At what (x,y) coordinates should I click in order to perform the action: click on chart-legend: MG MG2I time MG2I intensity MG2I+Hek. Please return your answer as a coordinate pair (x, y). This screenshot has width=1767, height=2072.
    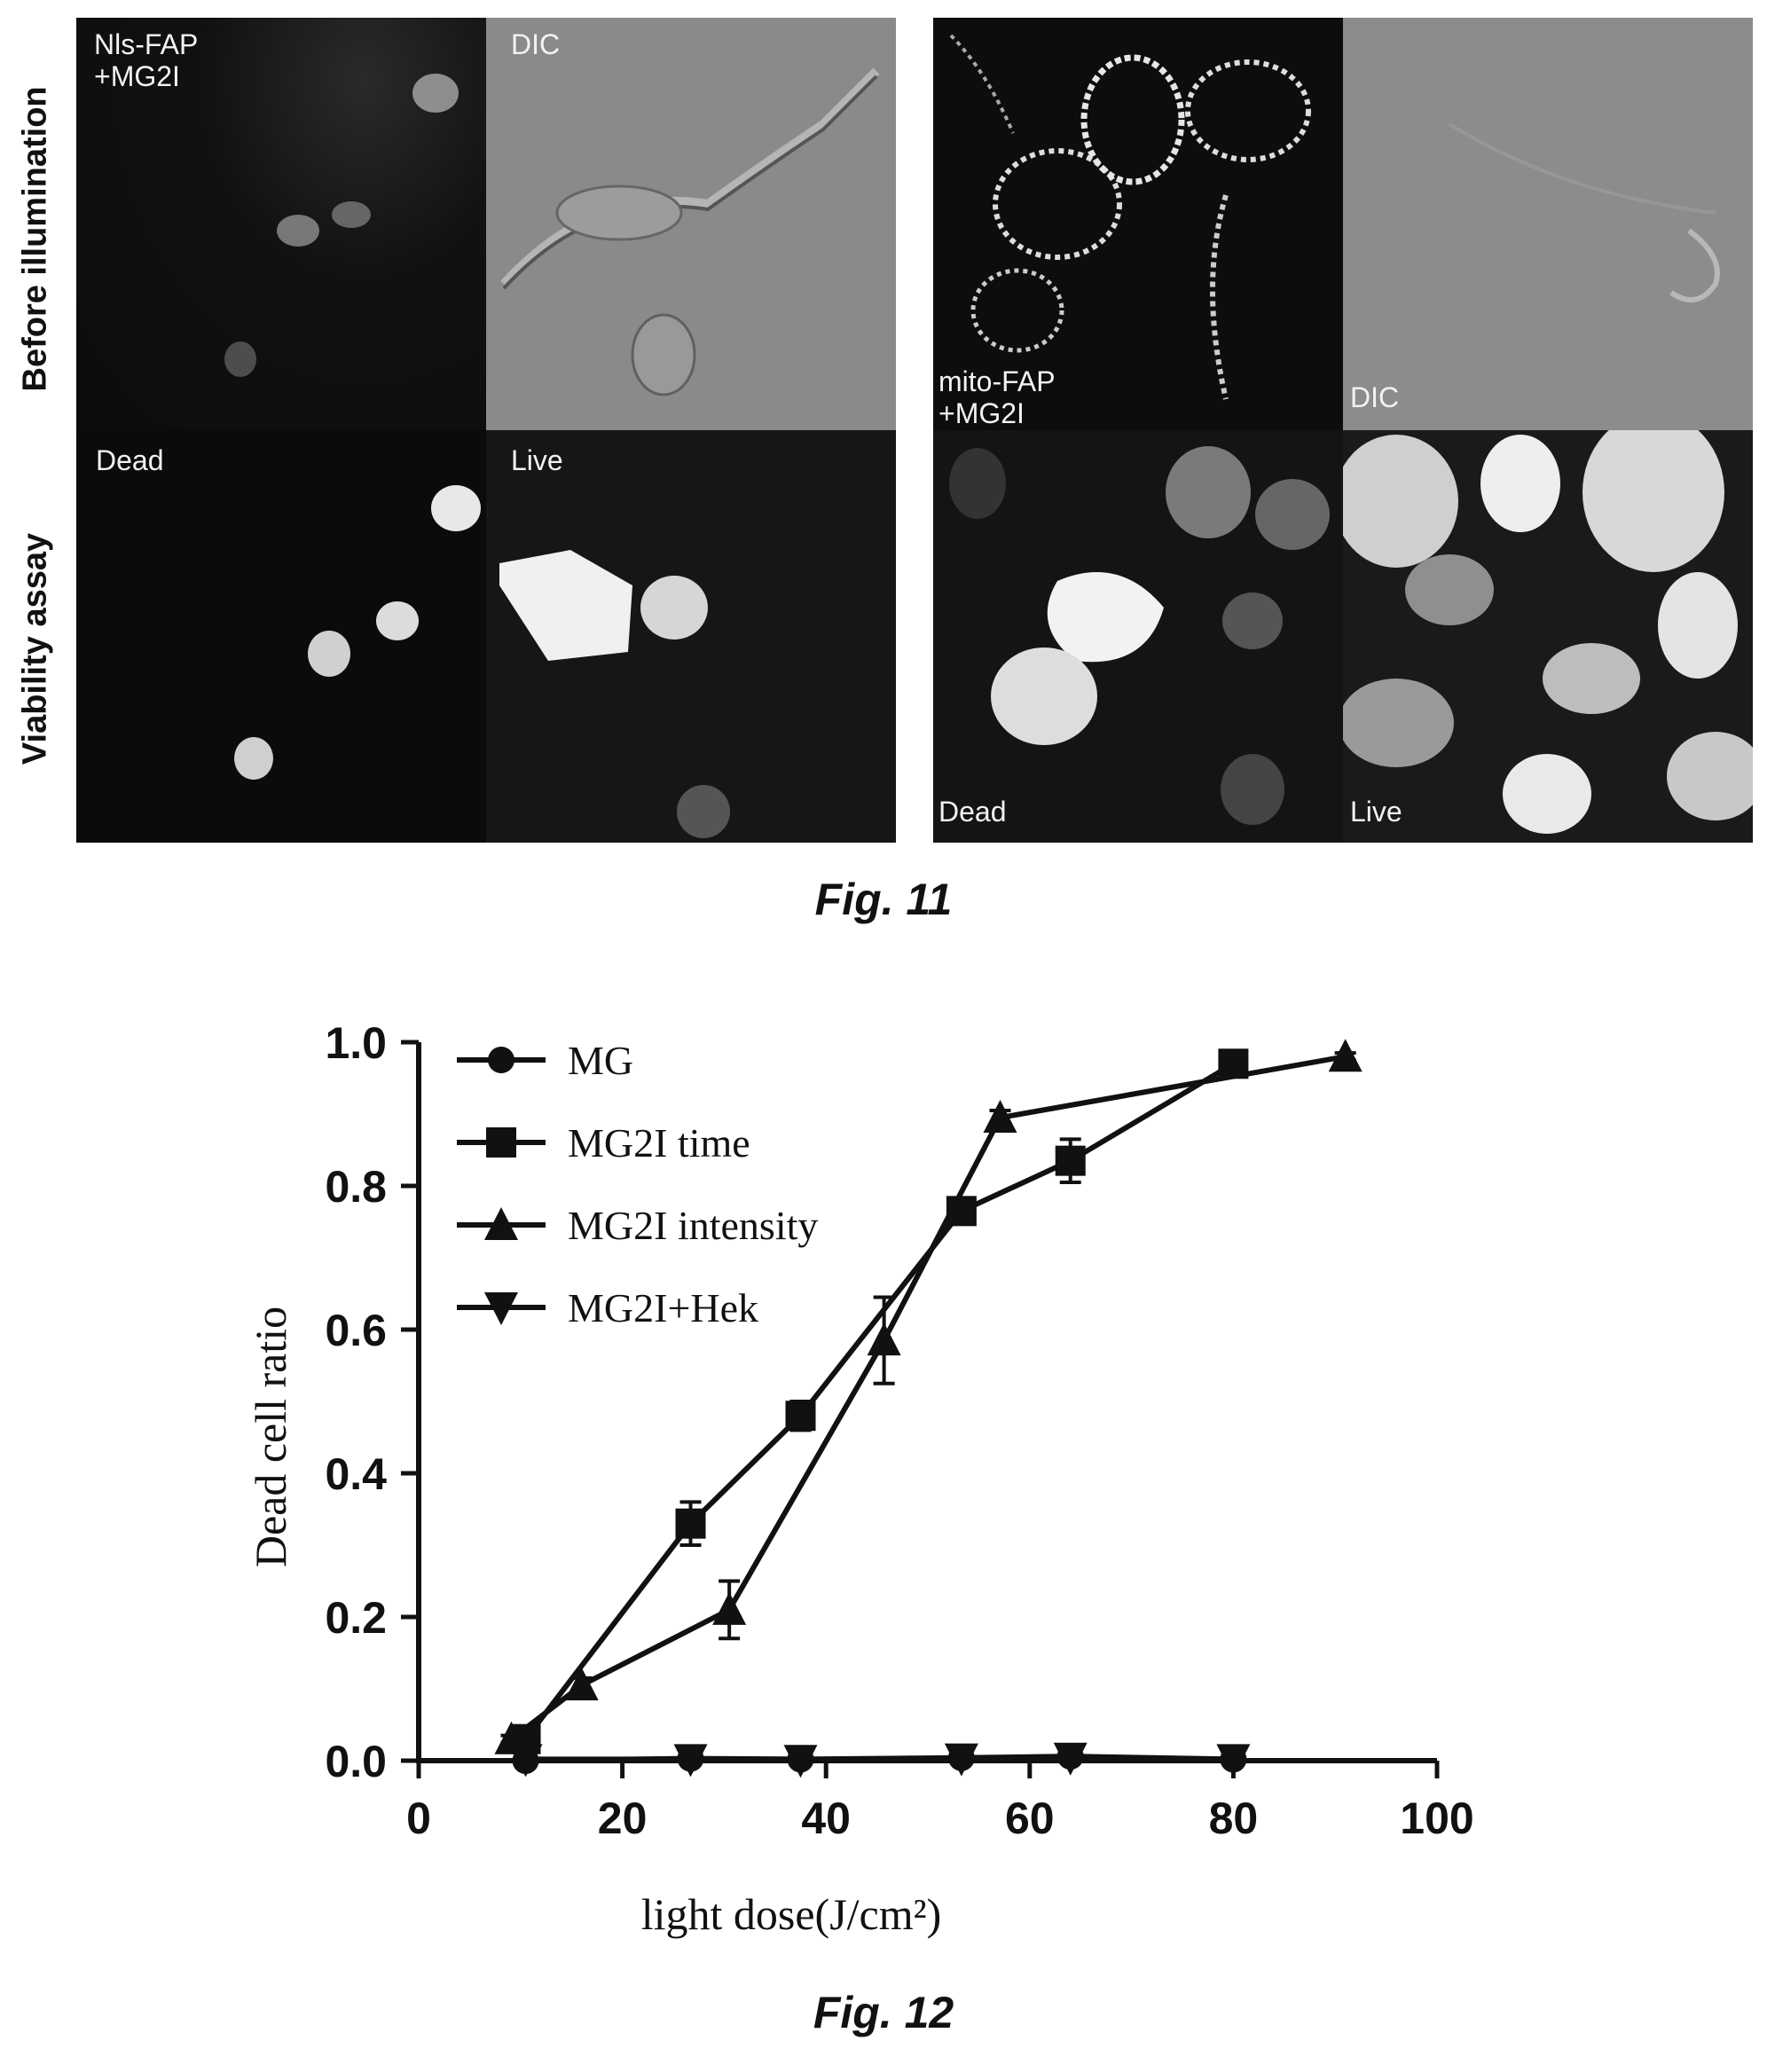
    Looking at the image, I should click on (637, 1184).